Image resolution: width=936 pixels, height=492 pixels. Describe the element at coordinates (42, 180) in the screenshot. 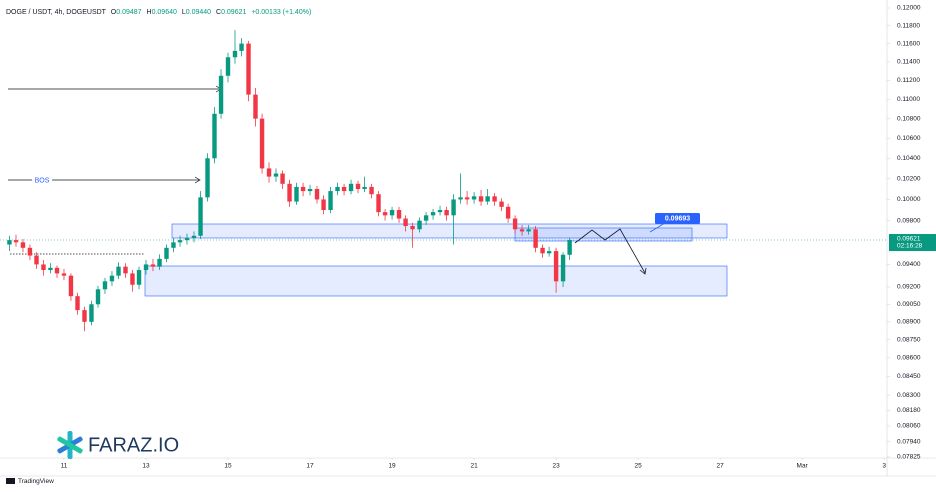

I see `bos-label: BOS` at that location.